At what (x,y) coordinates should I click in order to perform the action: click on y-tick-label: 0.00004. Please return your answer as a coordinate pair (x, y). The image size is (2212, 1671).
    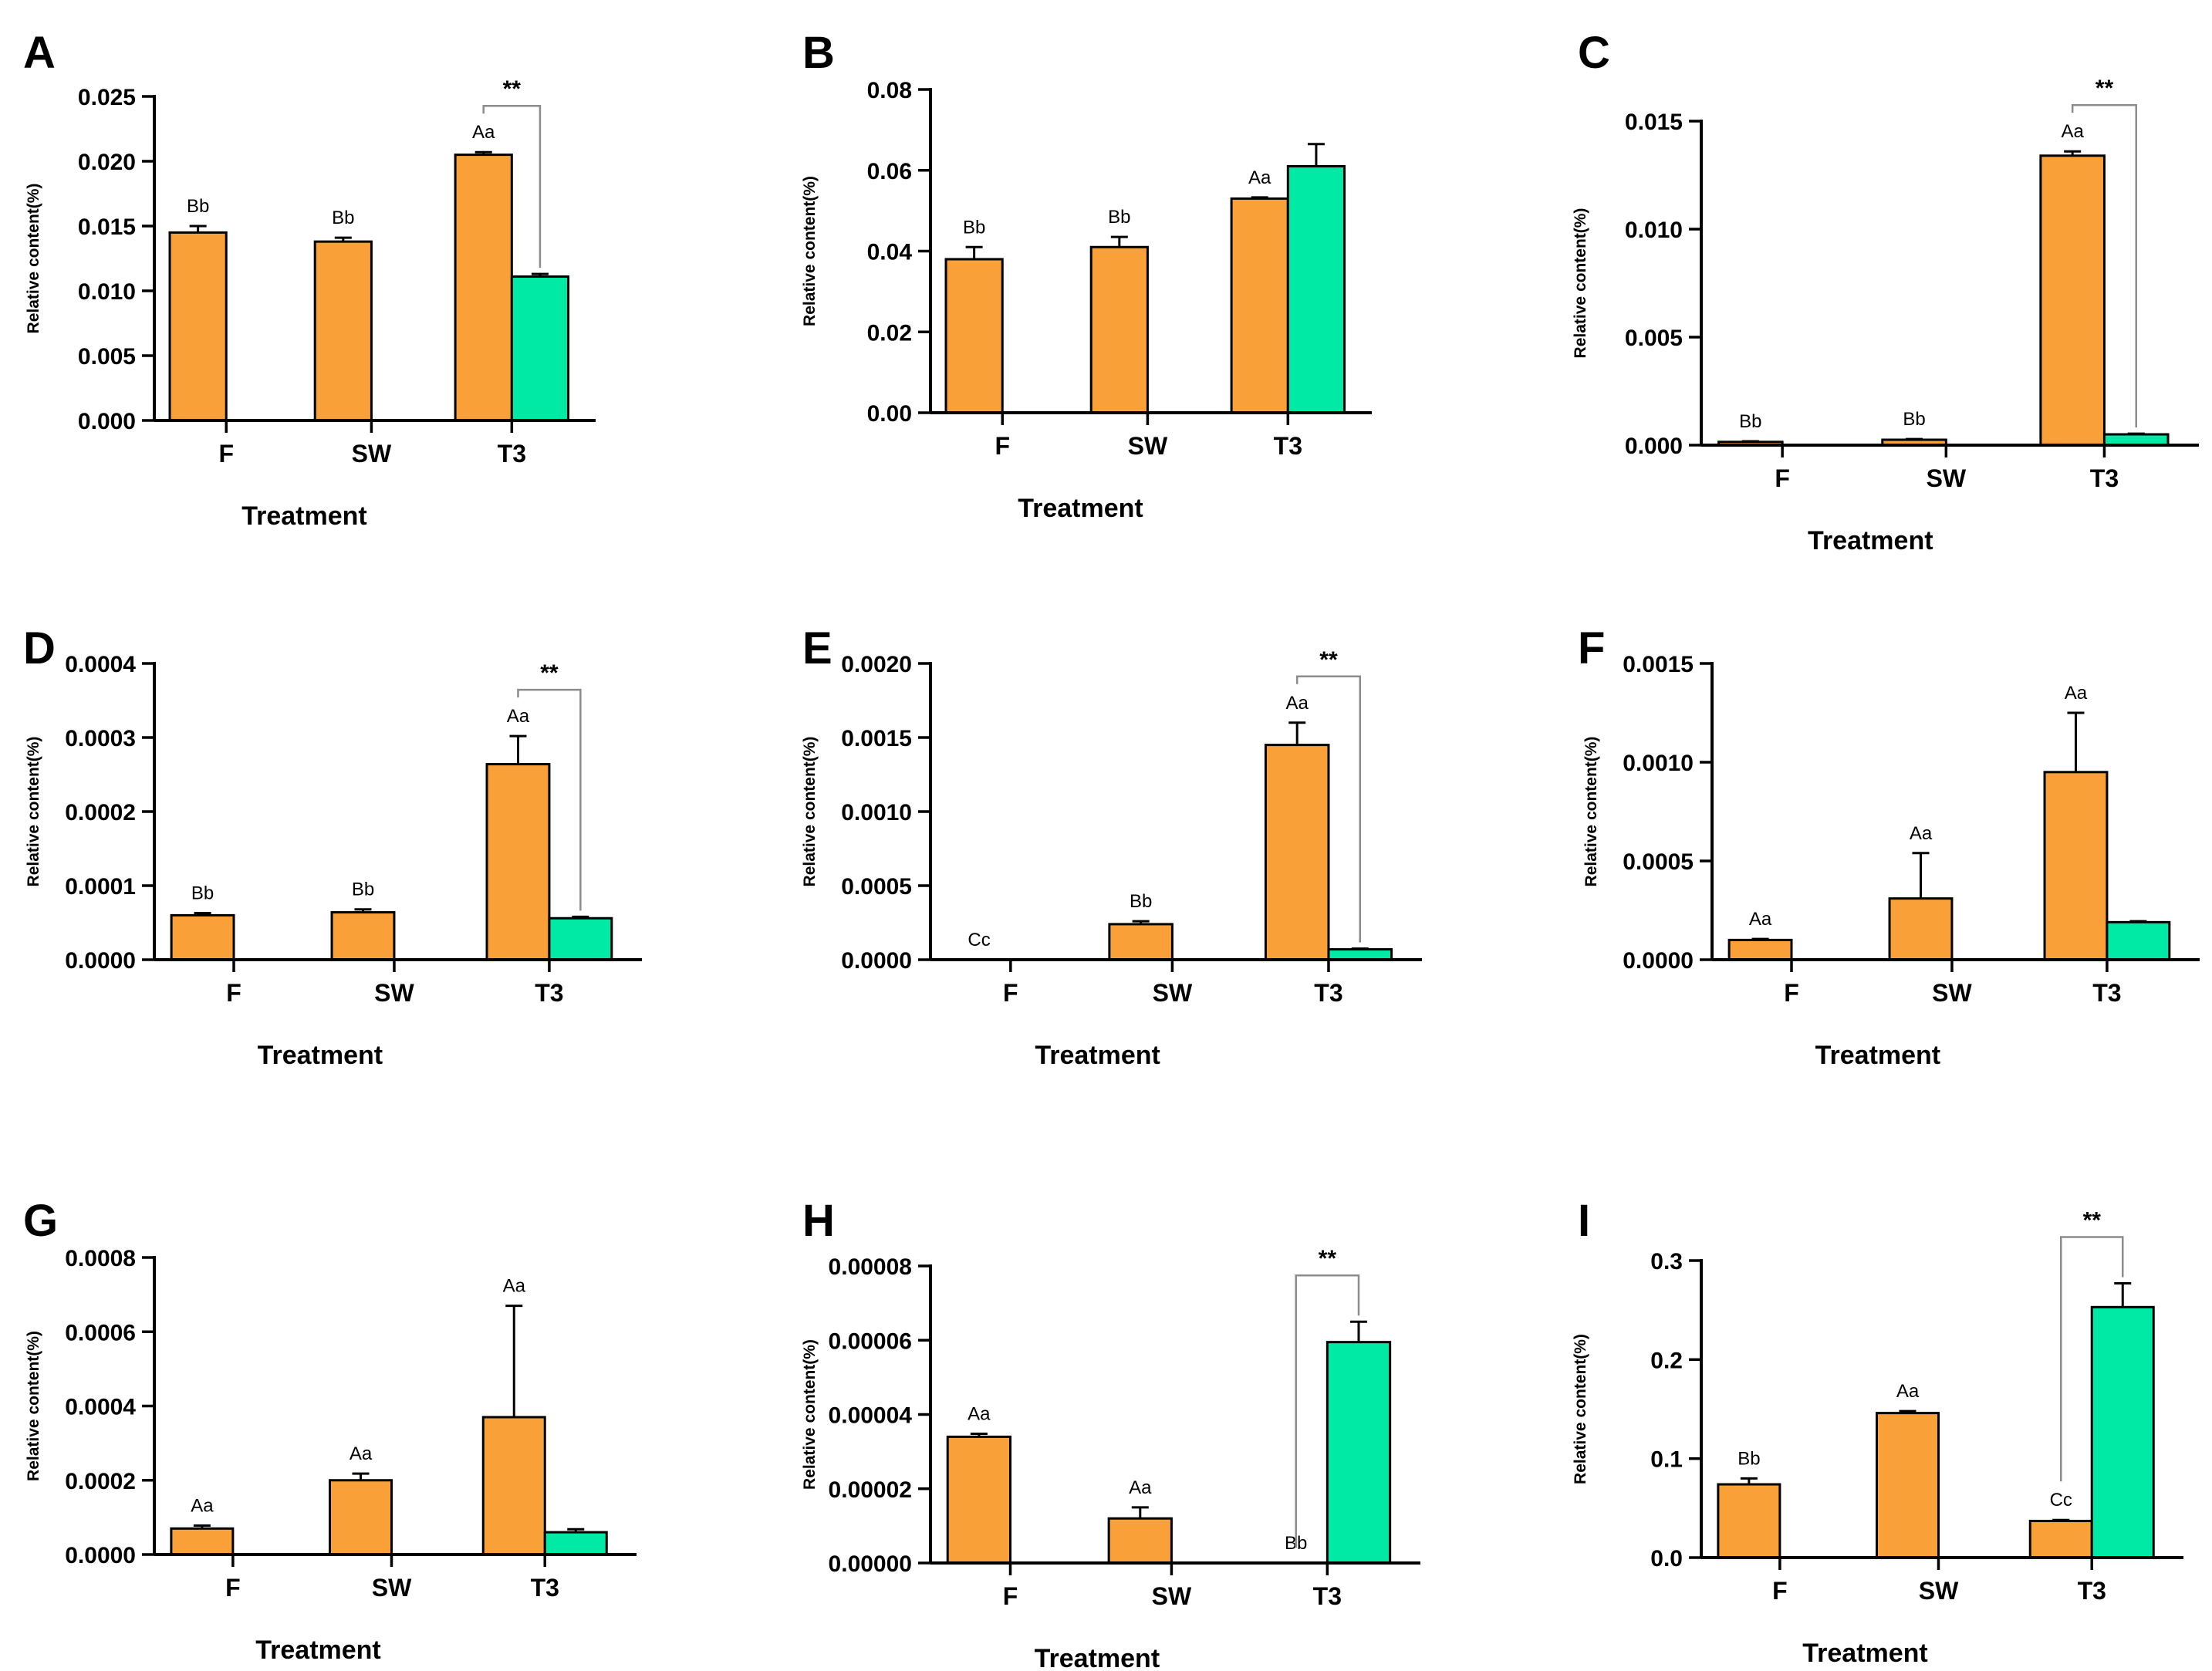
    Looking at the image, I should click on (871, 1416).